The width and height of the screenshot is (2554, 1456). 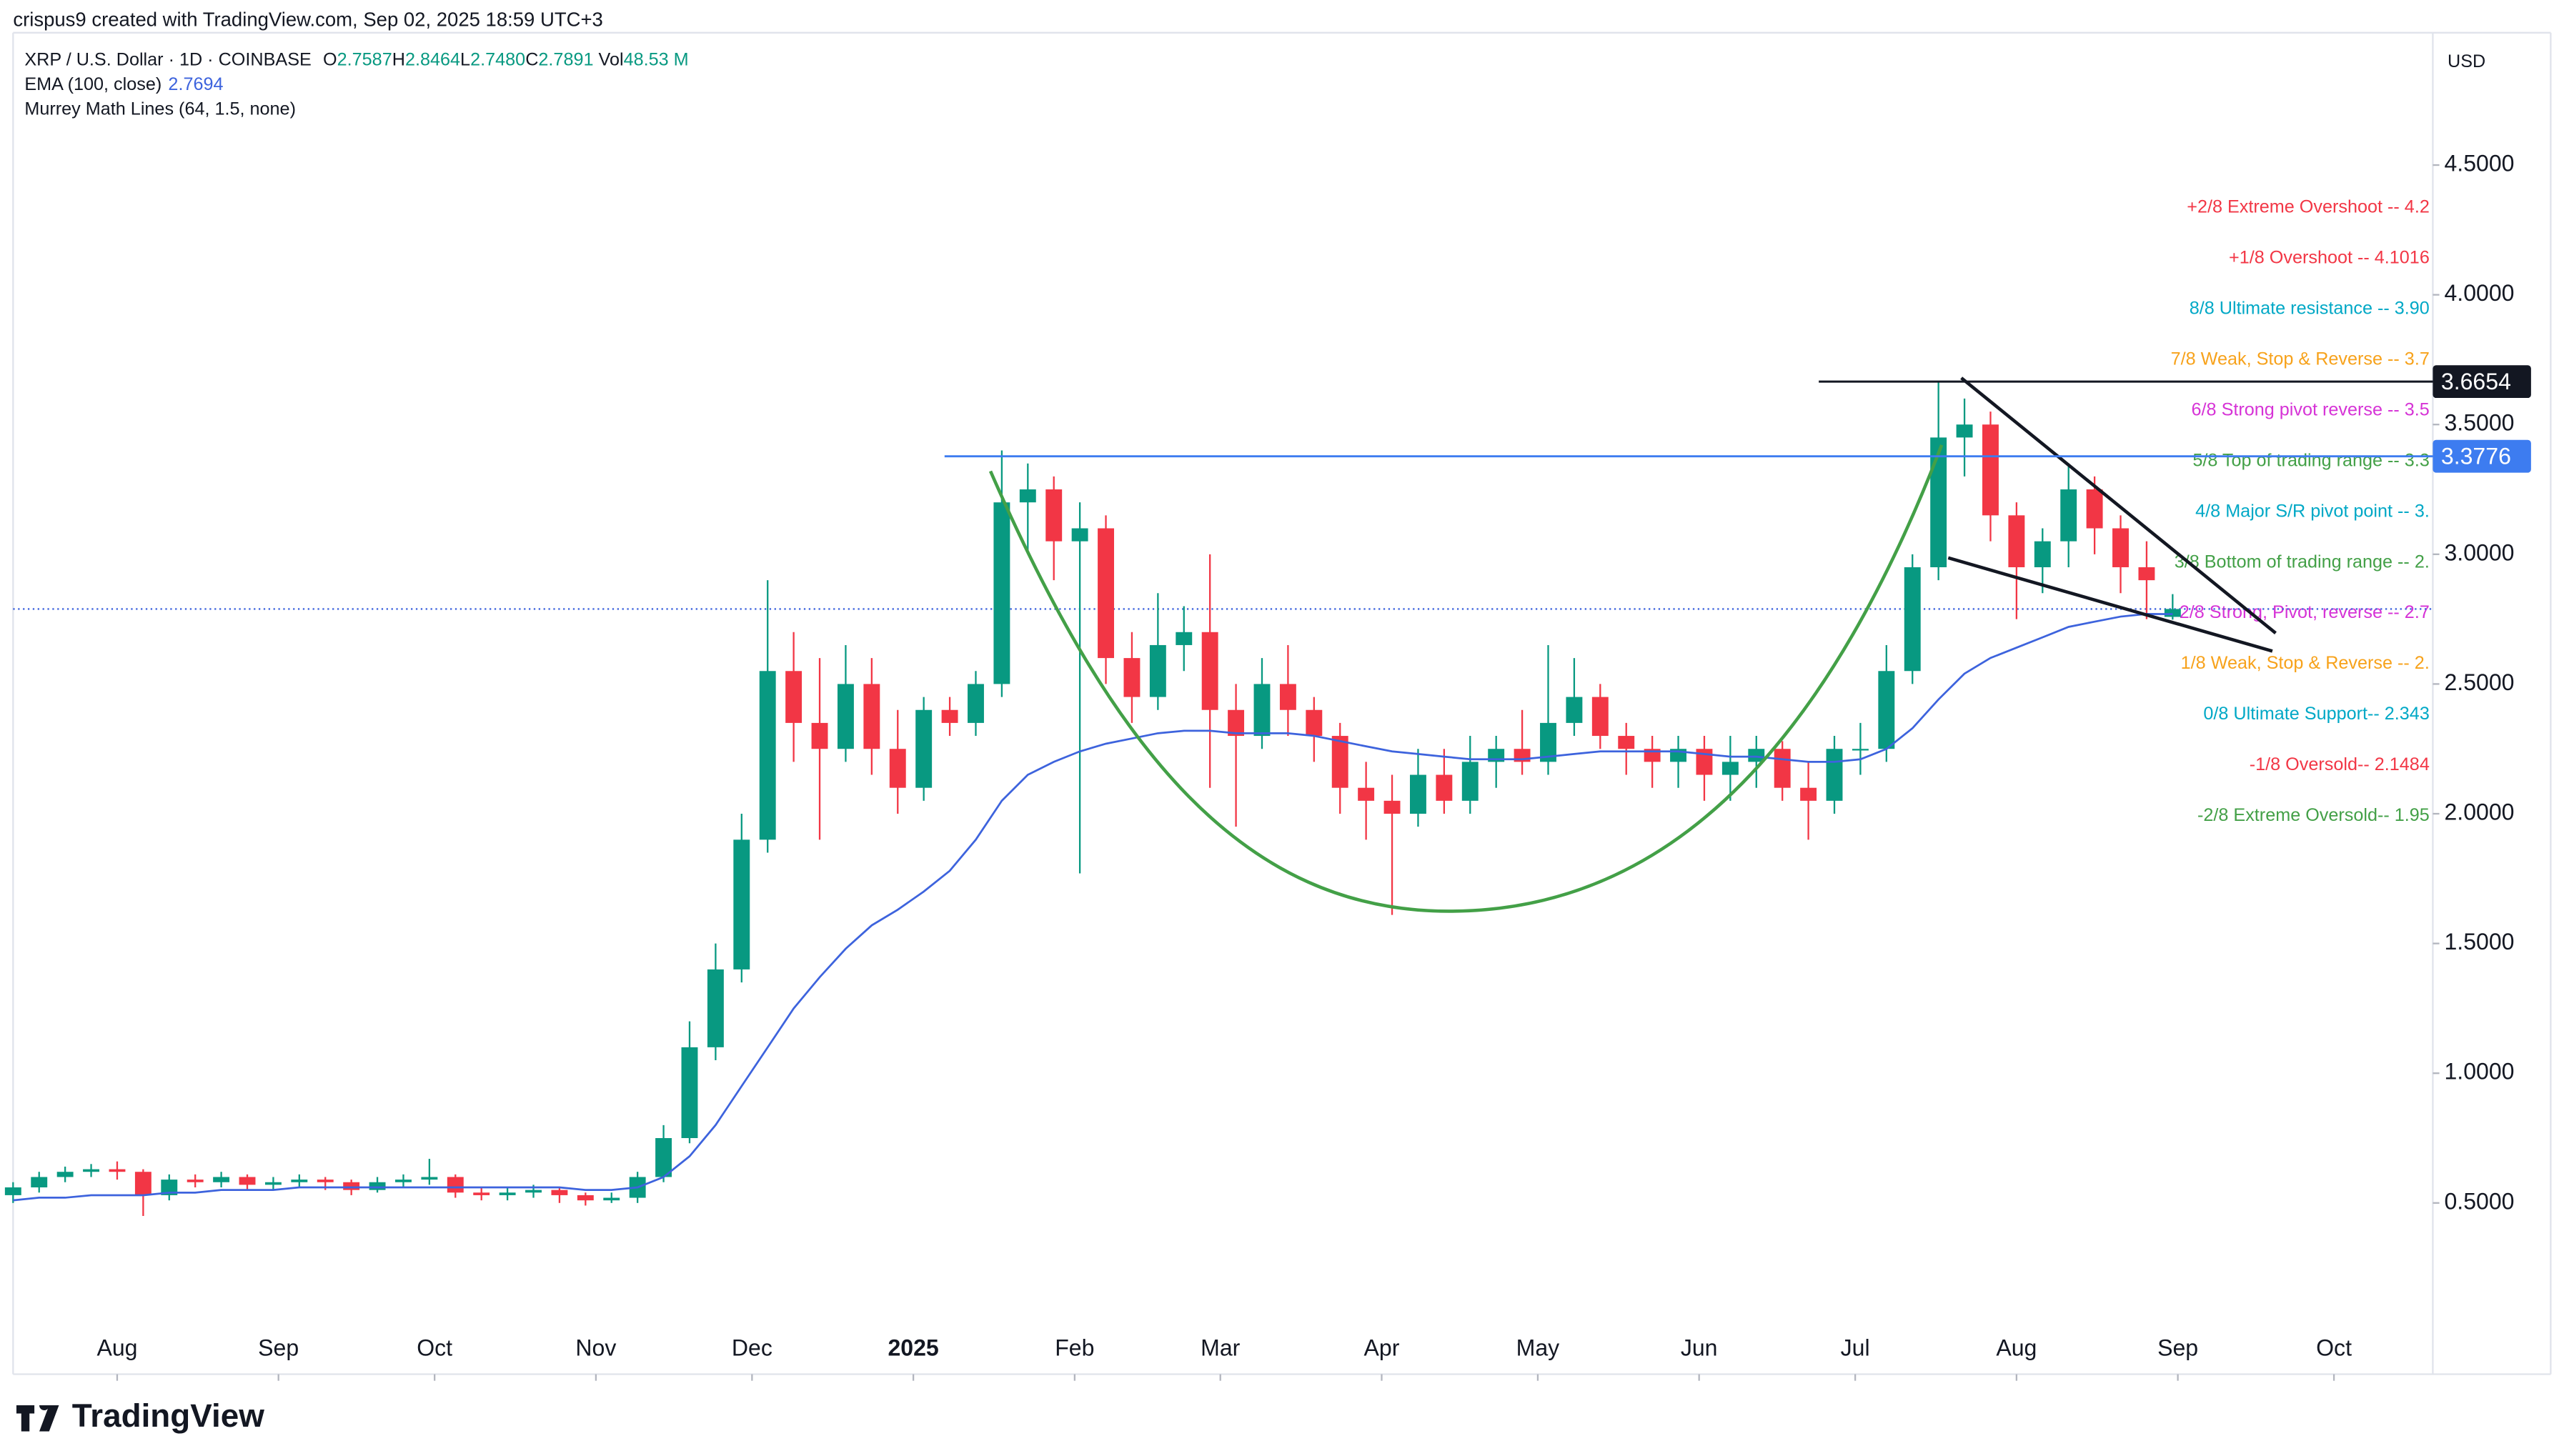 I want to click on x-tick-label: Feb, so click(x=1074, y=1348).